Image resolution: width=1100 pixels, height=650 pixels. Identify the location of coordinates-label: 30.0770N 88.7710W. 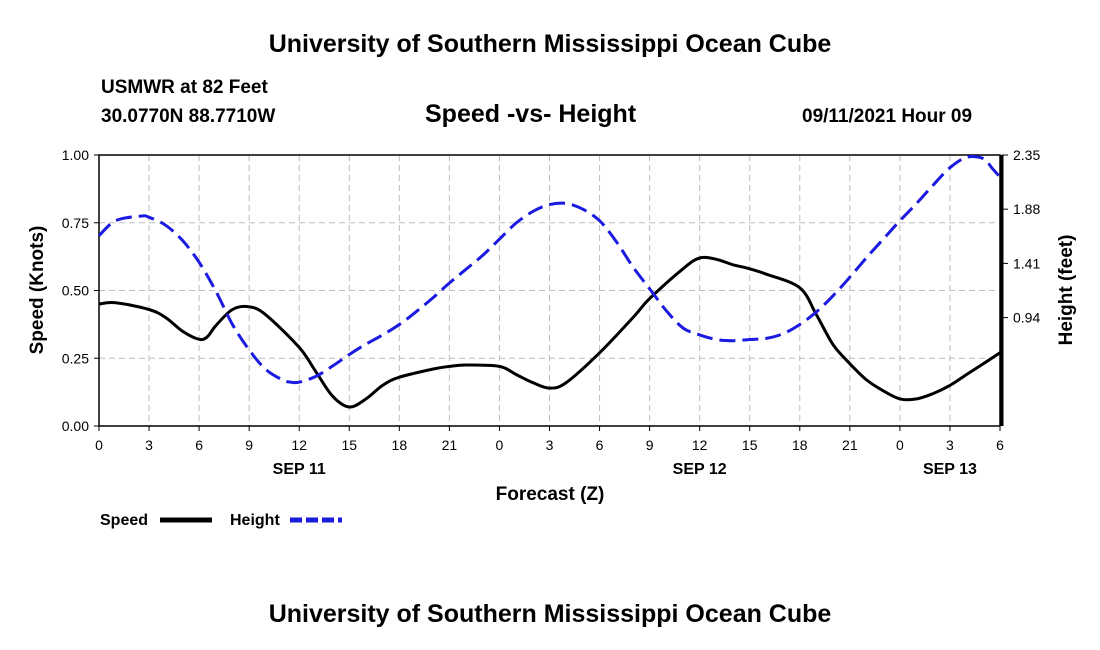
(188, 116).